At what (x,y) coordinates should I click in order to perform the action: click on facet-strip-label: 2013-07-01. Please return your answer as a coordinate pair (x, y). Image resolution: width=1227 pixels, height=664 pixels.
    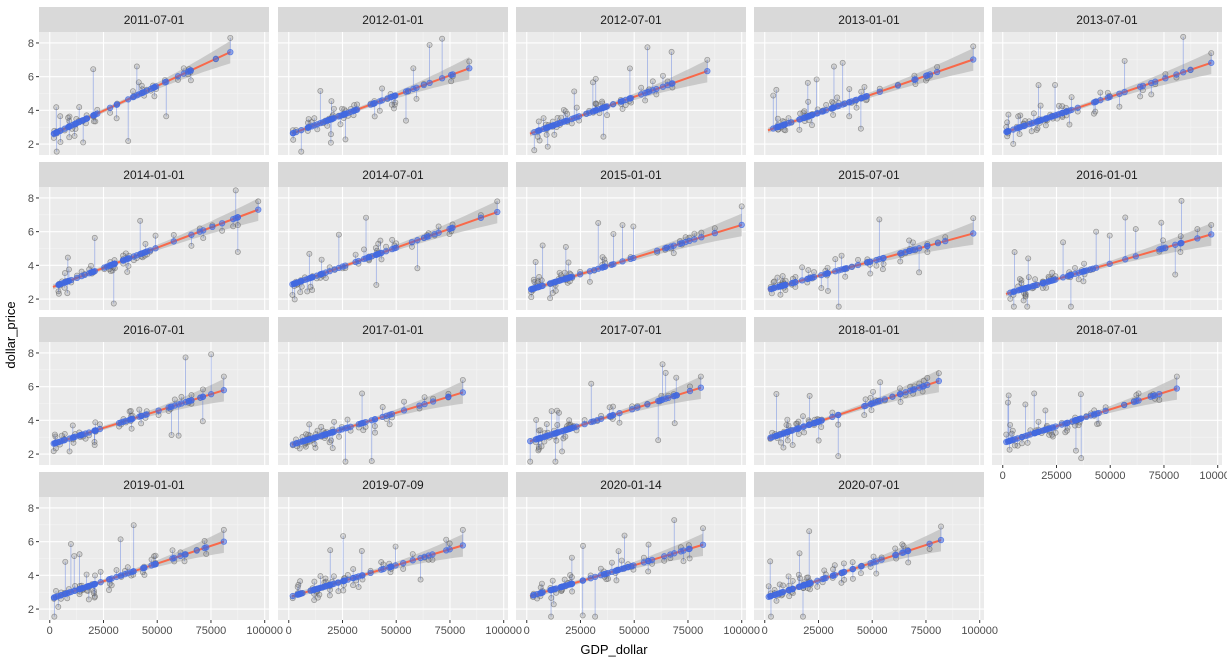
    Looking at the image, I should click on (1107, 20).